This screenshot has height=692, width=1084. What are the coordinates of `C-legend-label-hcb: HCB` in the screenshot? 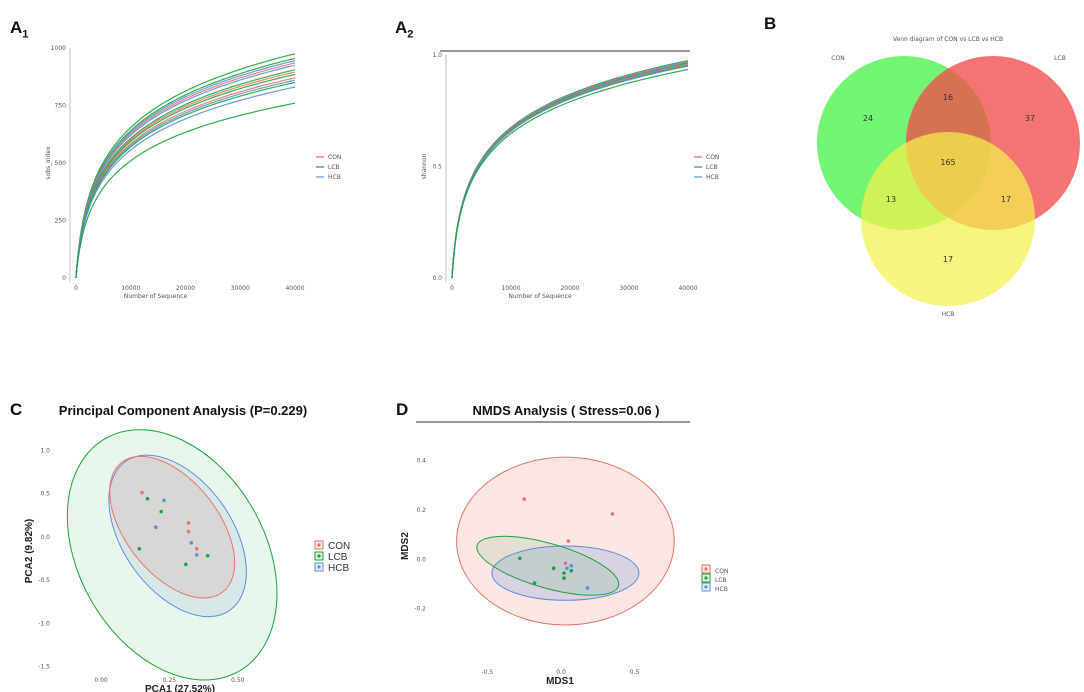 It's located at (338, 568).